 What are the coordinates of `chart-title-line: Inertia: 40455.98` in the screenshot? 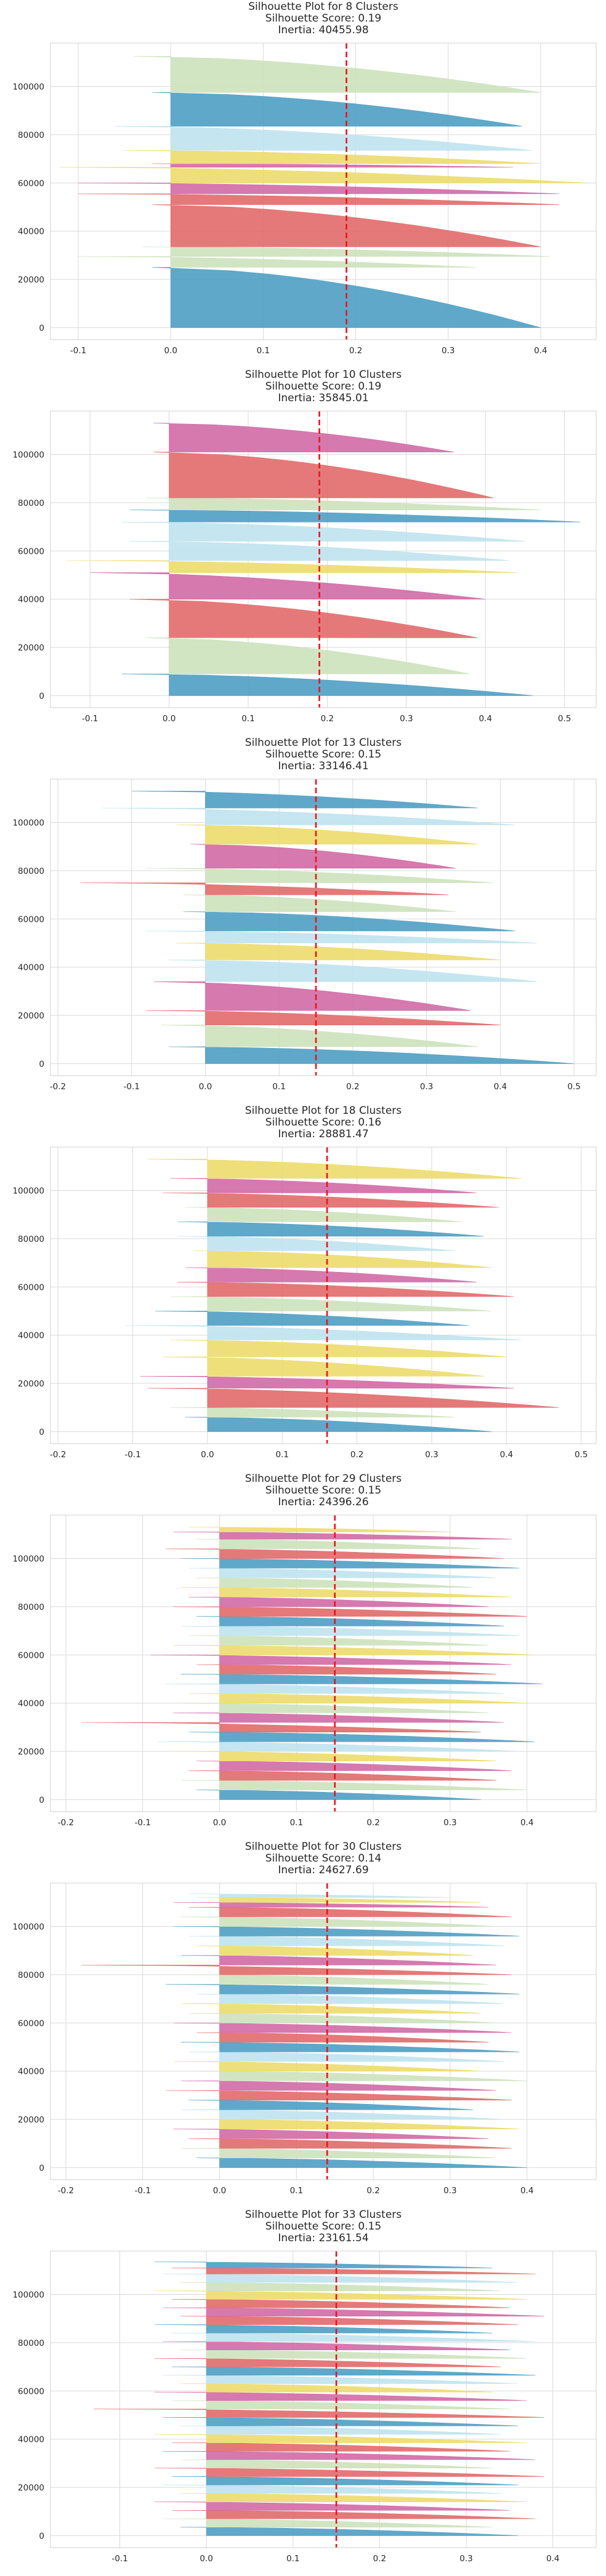 It's located at (323, 30).